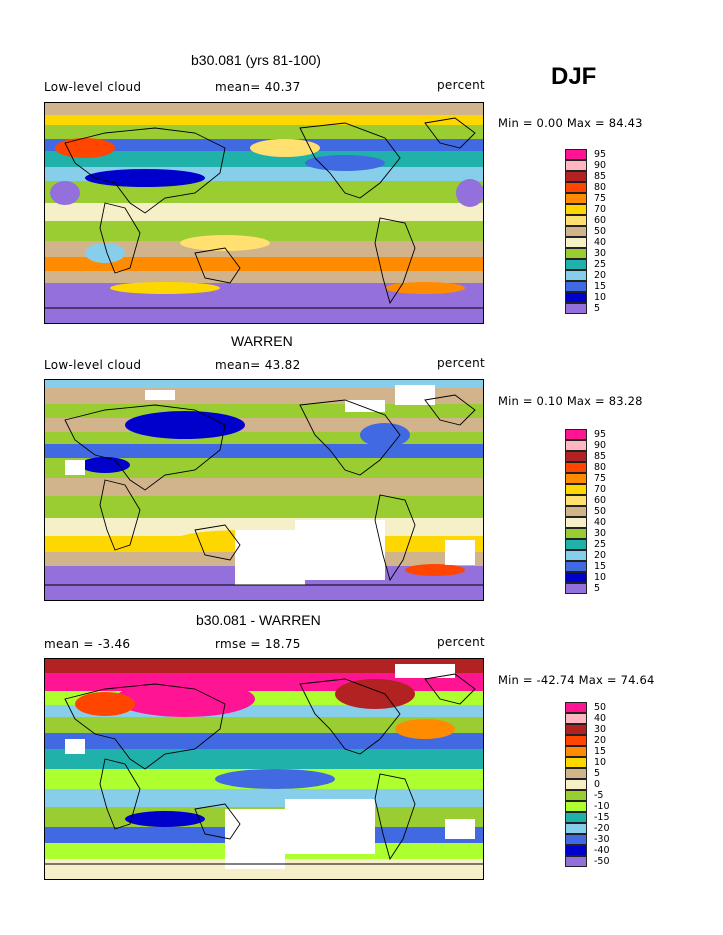 The height and width of the screenshot is (935, 723). Describe the element at coordinates (256, 60) in the screenshot. I see `panel-1-title: b30.081 (yrs 81-100)` at that location.